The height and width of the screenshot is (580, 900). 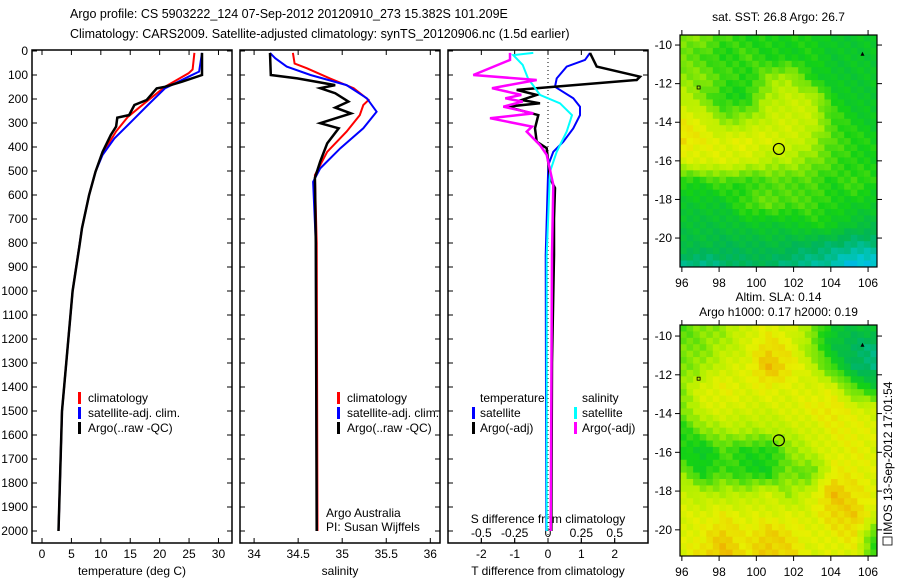 What do you see at coordinates (481, 554) in the screenshot?
I see `x-tick-label: -2` at bounding box center [481, 554].